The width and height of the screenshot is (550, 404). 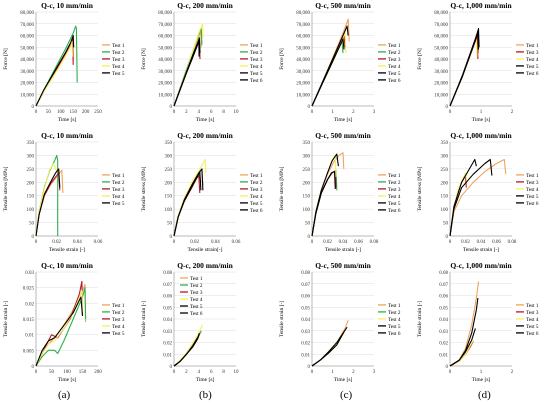 I want to click on y-tick-label: 0.015, so click(x=29, y=320).